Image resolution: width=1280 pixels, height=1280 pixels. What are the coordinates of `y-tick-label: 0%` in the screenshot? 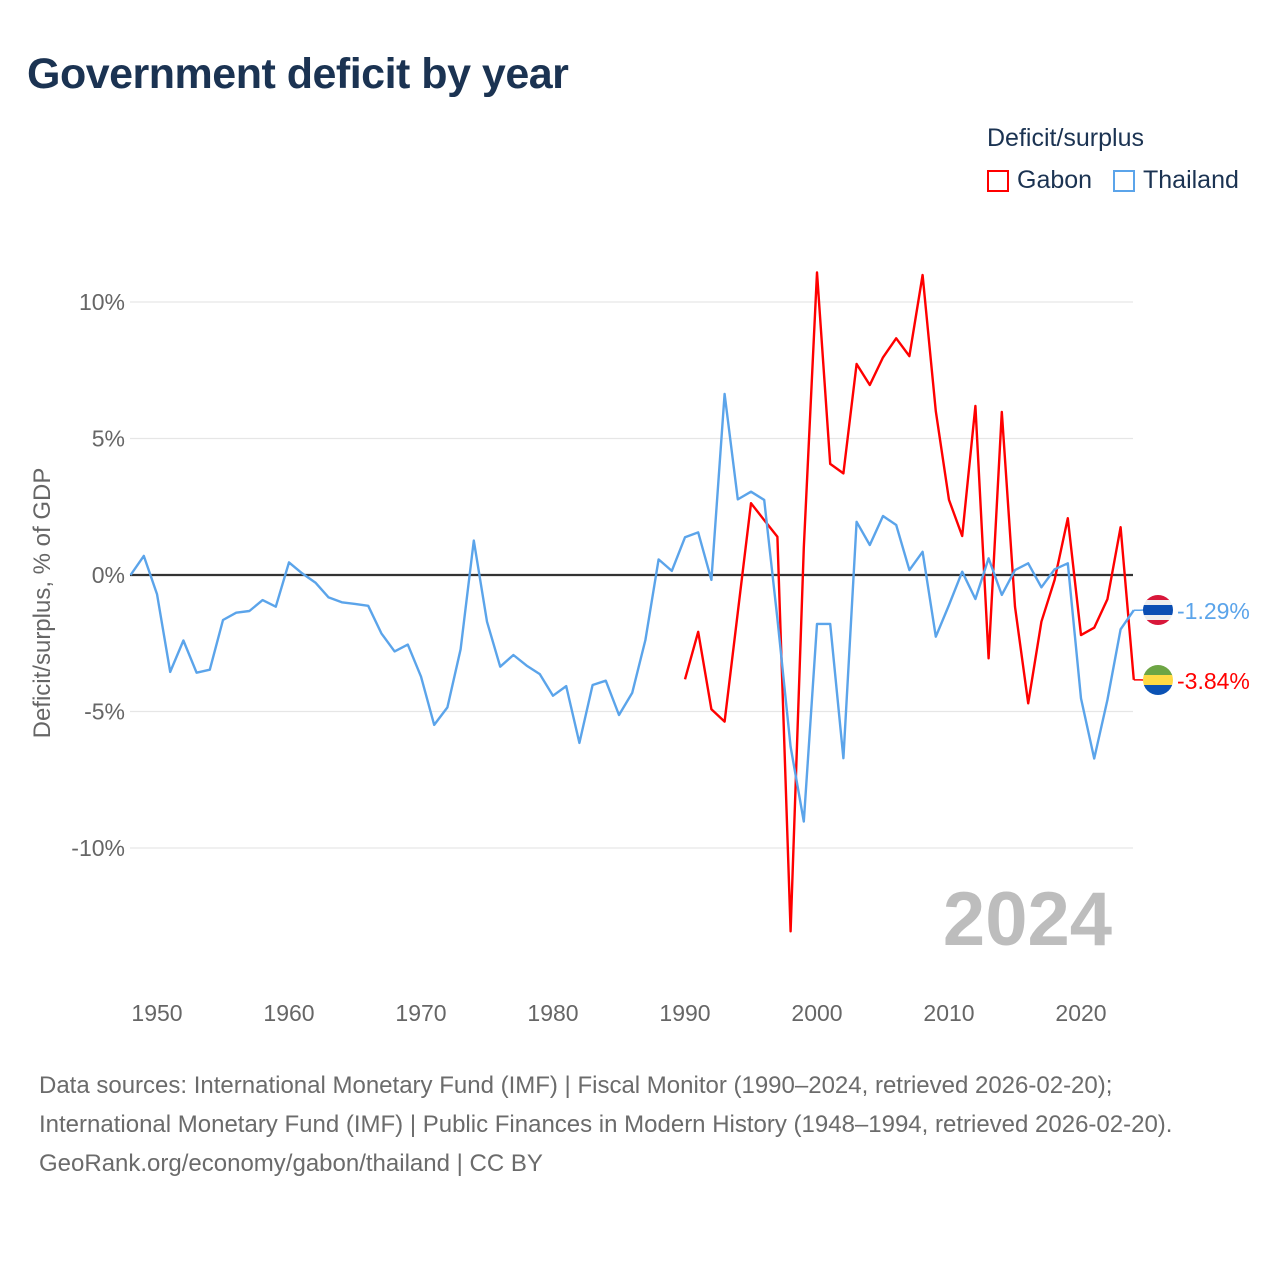 It's located at (108, 575).